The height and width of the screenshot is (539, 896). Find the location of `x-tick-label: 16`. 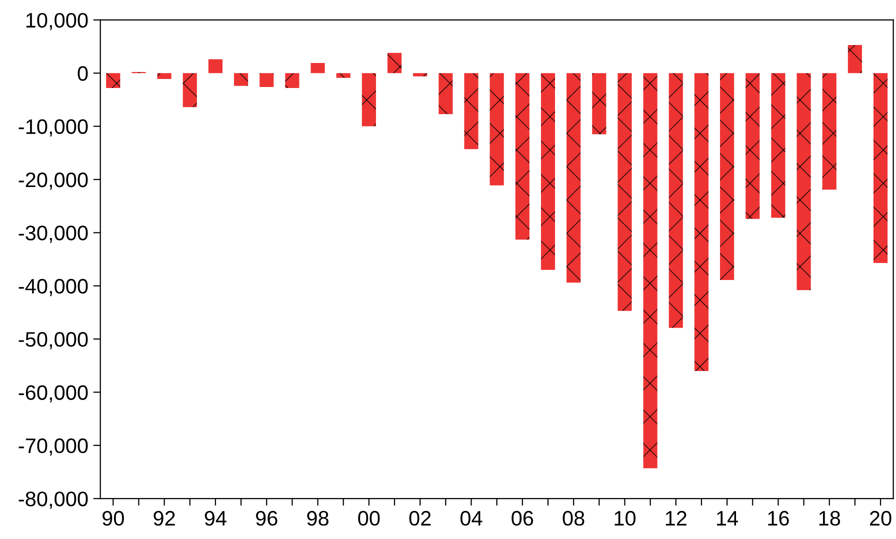

x-tick-label: 16 is located at coordinates (778, 518).